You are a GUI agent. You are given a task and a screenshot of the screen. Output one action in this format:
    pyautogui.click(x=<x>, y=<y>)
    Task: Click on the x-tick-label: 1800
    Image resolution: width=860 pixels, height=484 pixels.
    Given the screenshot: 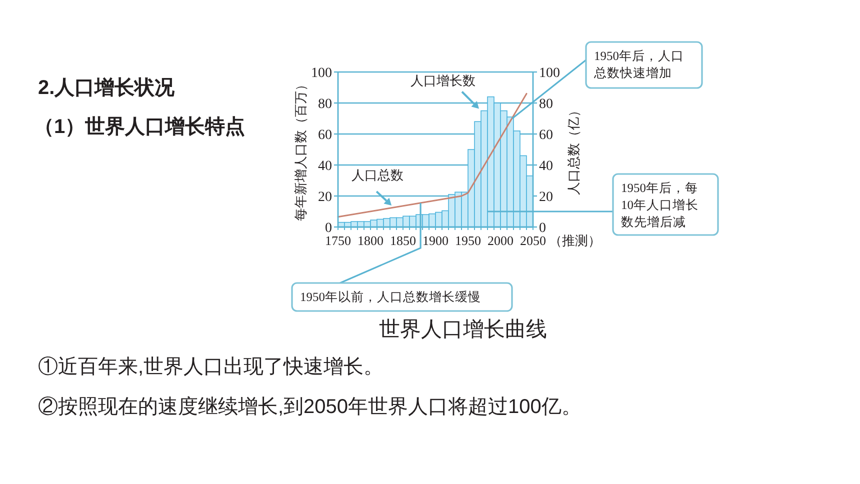 What is the action you would take?
    pyautogui.click(x=371, y=240)
    